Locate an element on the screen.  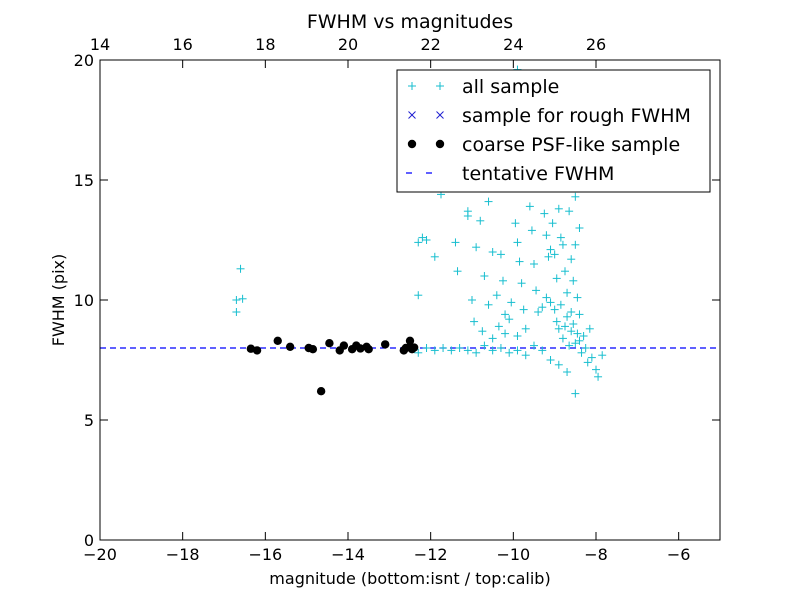
x-tick-label: −18 is located at coordinates (183, 554).